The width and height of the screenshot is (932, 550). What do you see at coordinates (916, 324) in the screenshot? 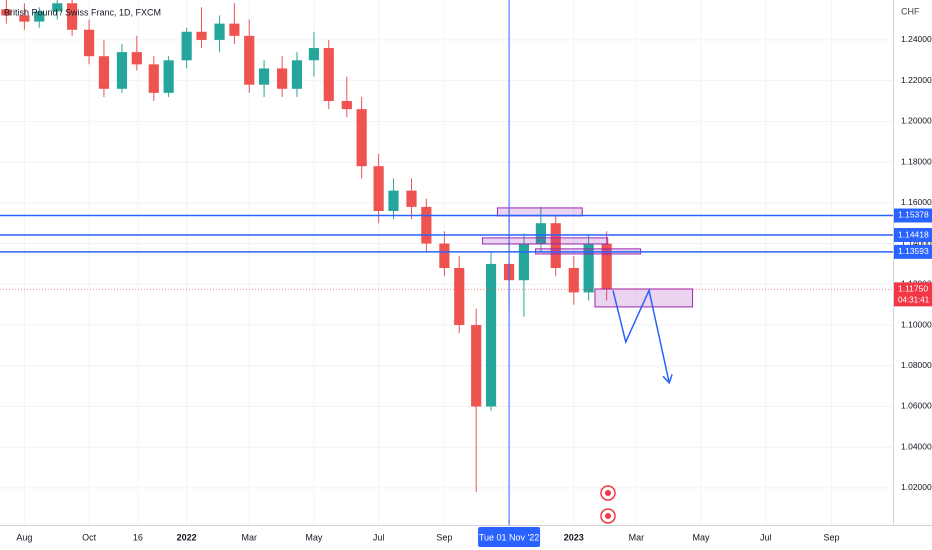
I see `y-tick-label: 1.10000` at bounding box center [916, 324].